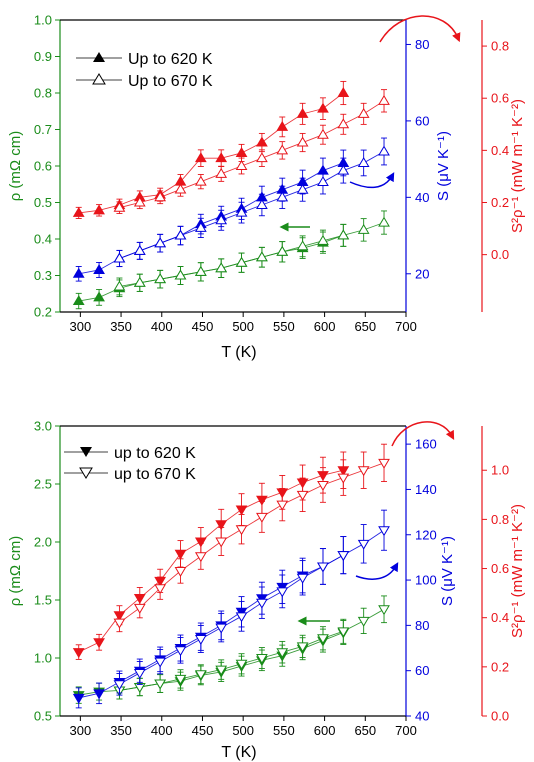 The width and height of the screenshot is (534, 762). What do you see at coordinates (162, 730) in the screenshot?
I see `bottom-x-tick-label: 400` at bounding box center [162, 730].